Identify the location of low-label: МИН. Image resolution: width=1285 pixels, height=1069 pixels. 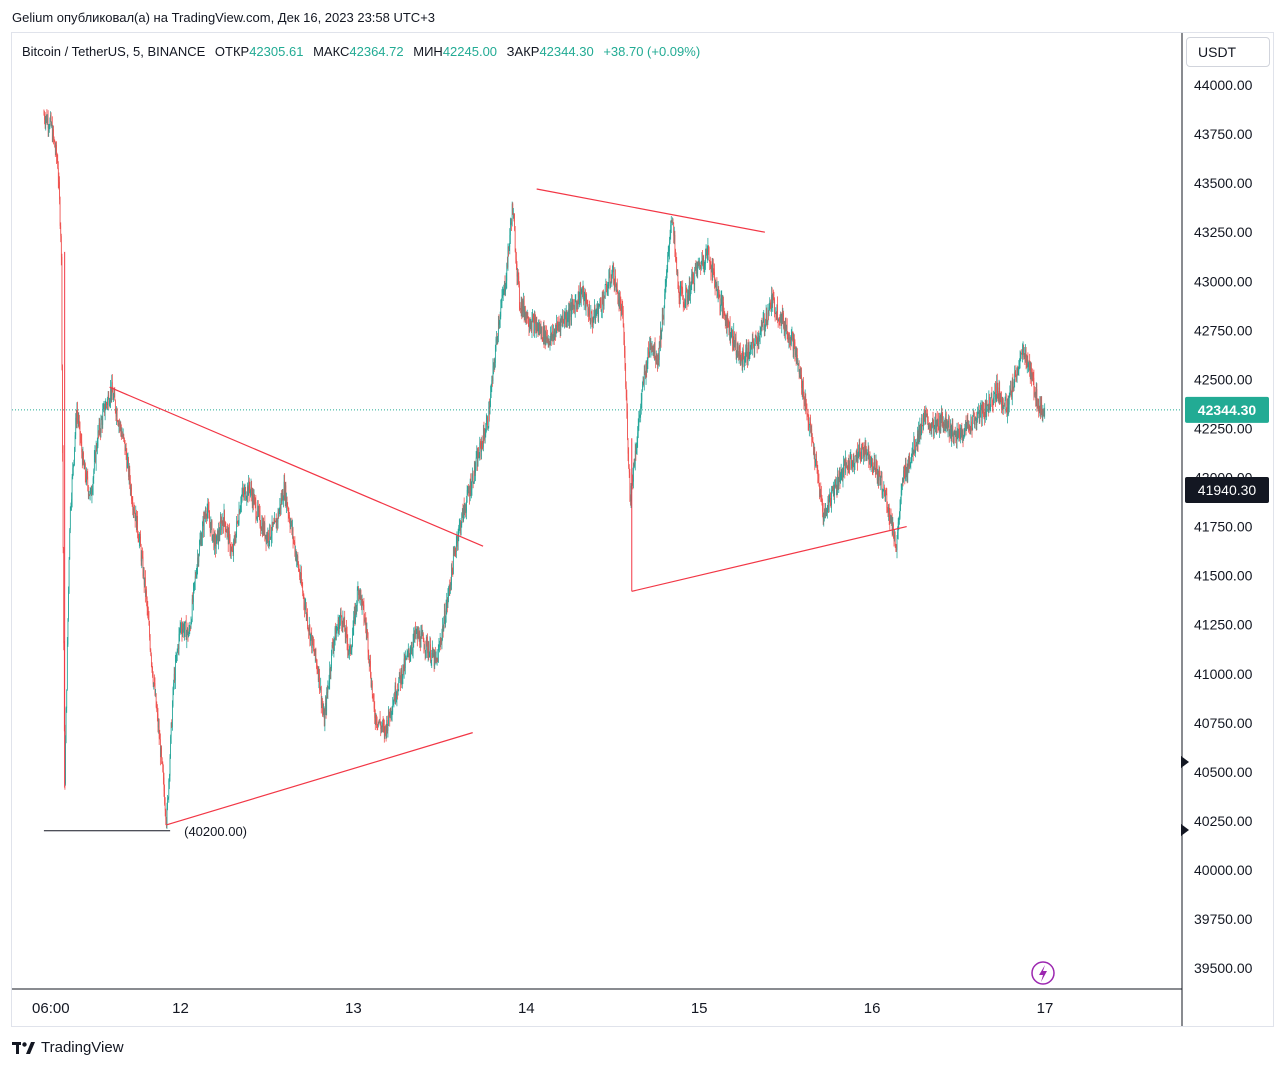
(428, 51).